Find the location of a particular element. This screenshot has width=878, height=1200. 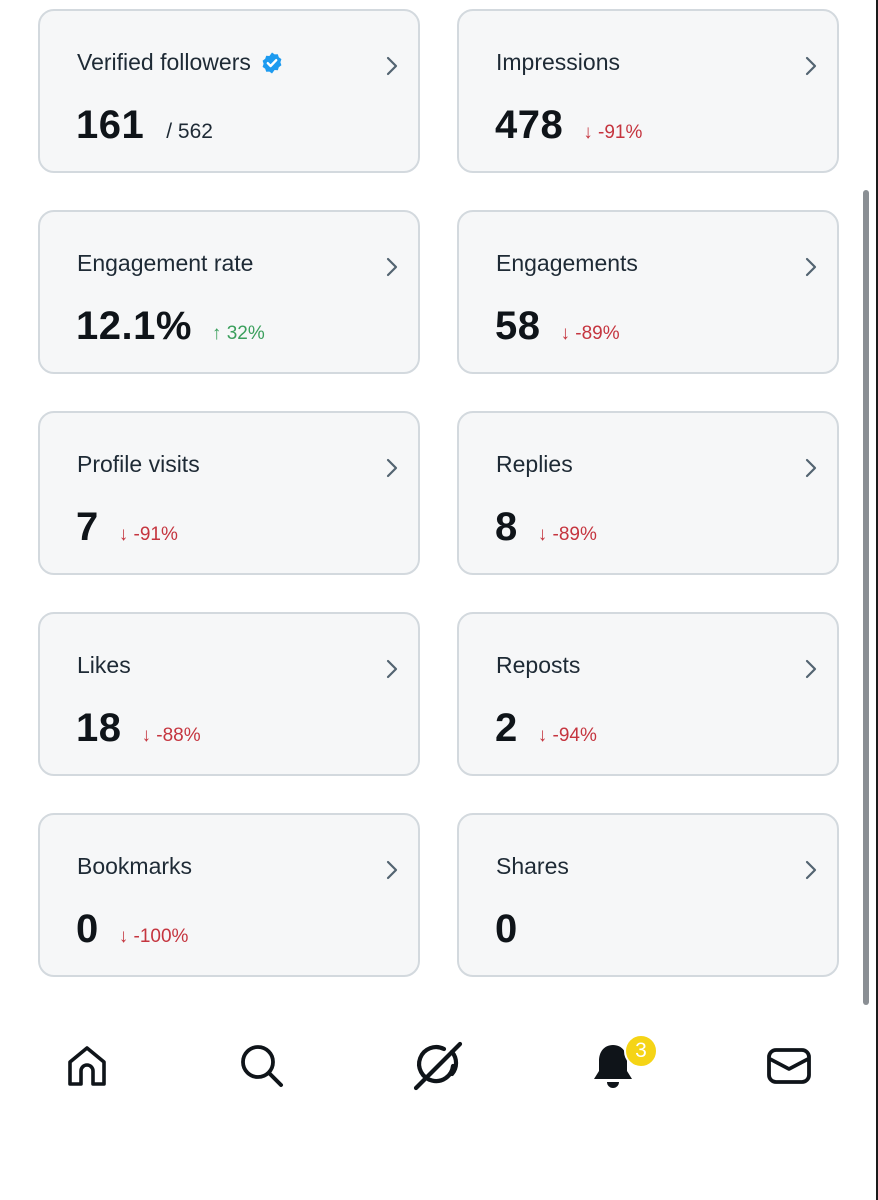

card-title-label: Profile visits is located at coordinates (138, 464).